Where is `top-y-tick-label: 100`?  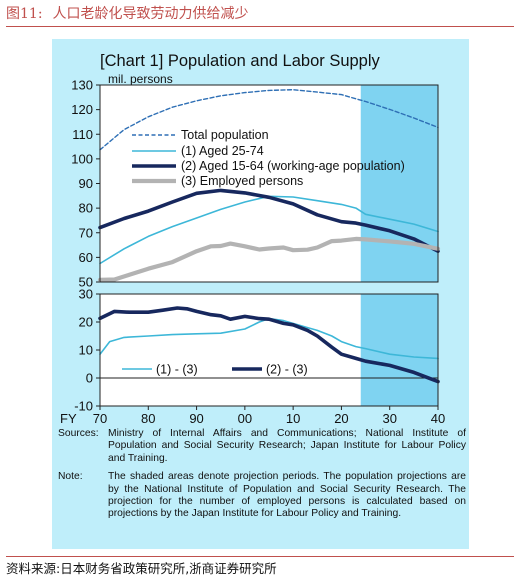 top-y-tick-label: 100 is located at coordinates (82, 158).